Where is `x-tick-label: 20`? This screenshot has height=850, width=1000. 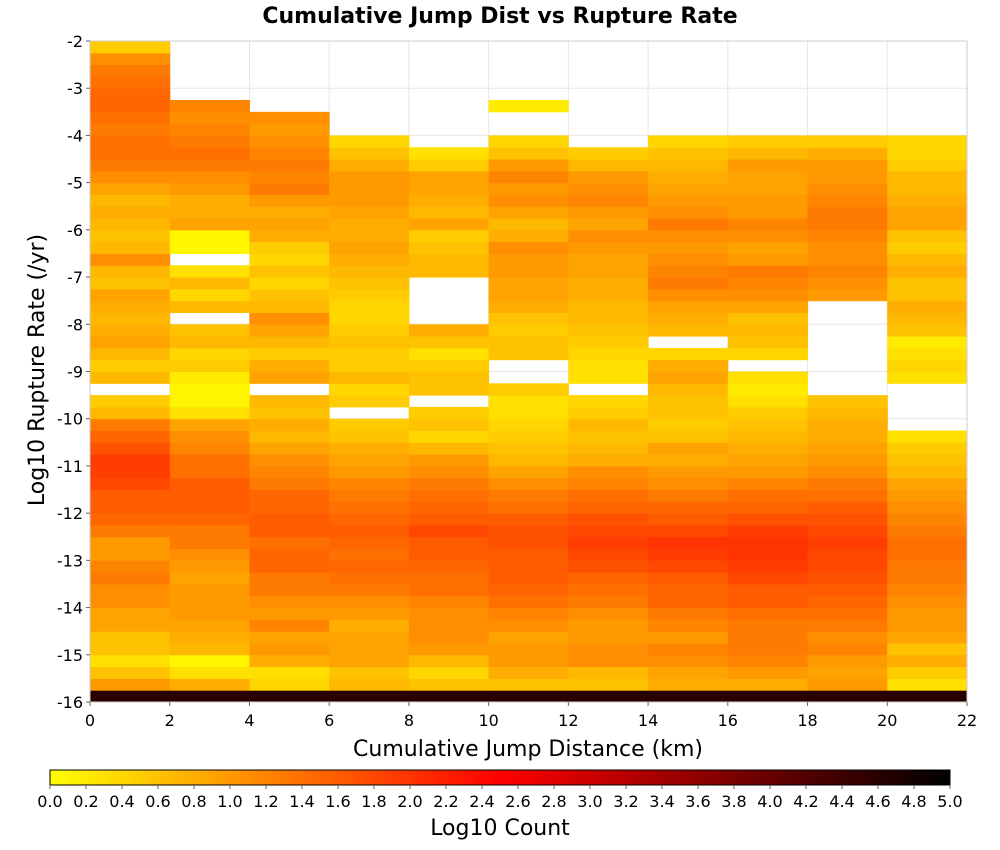 x-tick-label: 20 is located at coordinates (887, 720).